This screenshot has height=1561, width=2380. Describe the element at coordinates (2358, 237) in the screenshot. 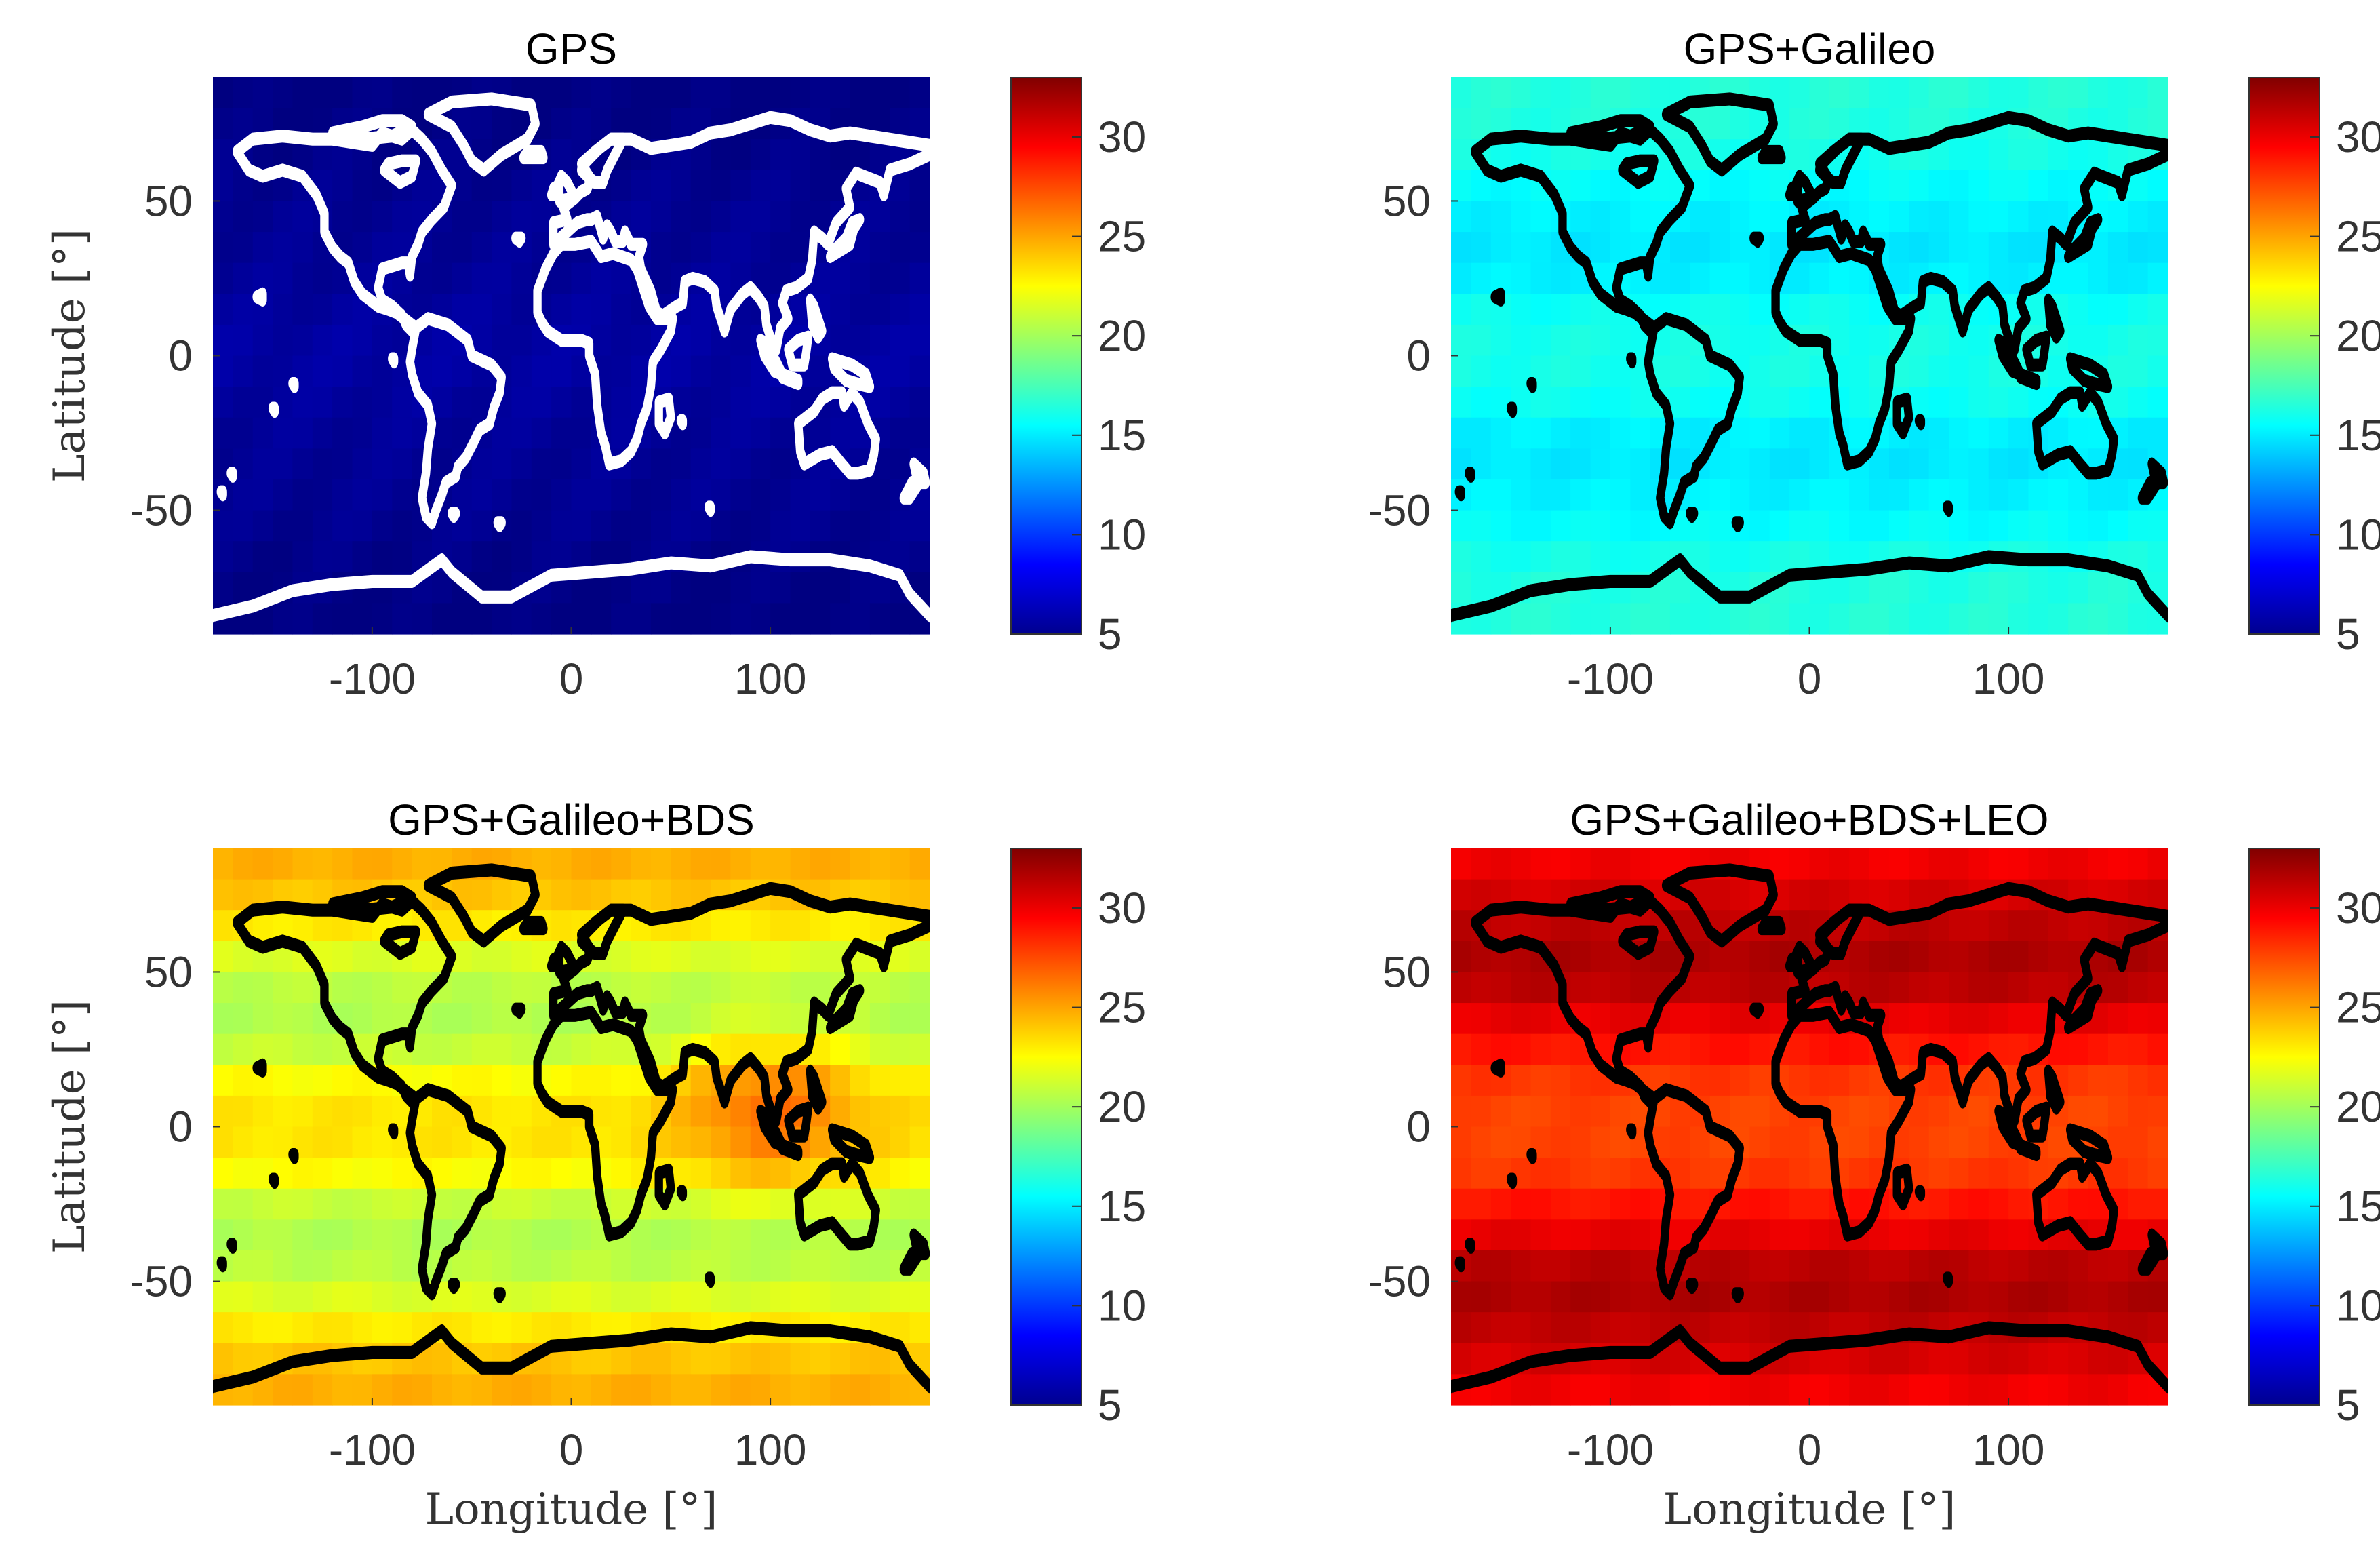

I see `colorbar-tick-label: 25` at that location.